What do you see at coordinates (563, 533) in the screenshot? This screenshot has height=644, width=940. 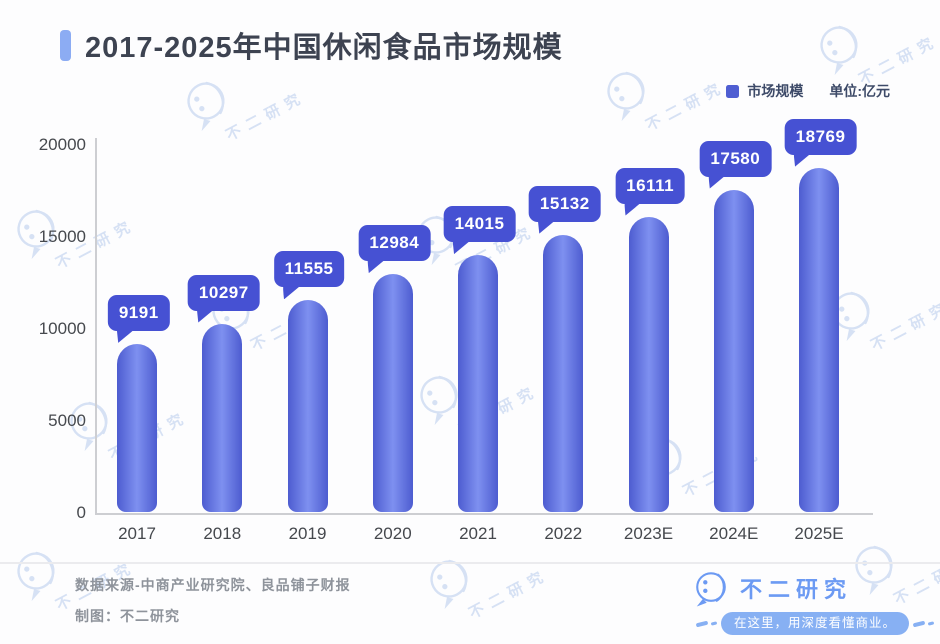 I see `x-tick-label: 2022` at bounding box center [563, 533].